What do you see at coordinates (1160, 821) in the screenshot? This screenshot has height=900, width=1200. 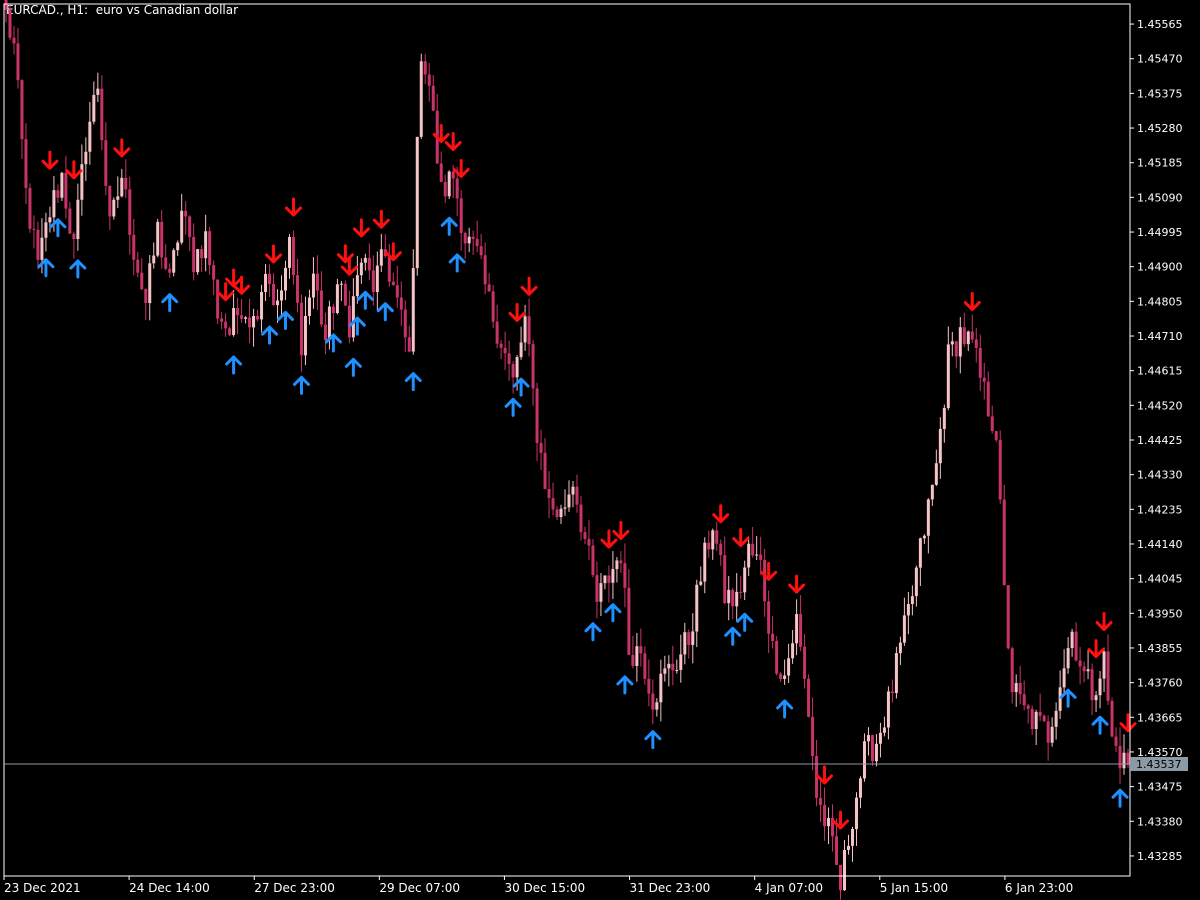 I see `y-tick-label: 1.43380` at bounding box center [1160, 821].